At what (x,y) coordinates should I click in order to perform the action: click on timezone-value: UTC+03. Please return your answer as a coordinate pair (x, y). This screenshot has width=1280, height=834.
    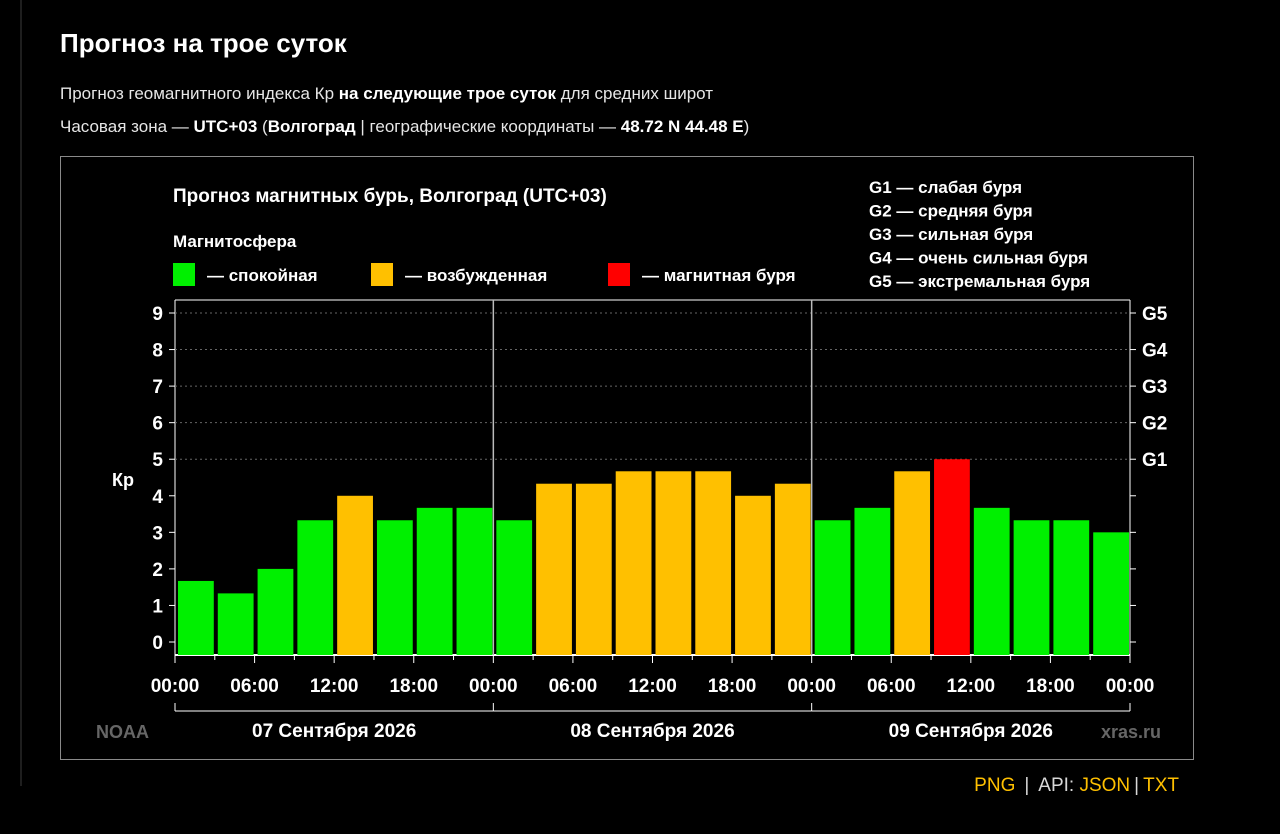
    Looking at the image, I should click on (225, 126).